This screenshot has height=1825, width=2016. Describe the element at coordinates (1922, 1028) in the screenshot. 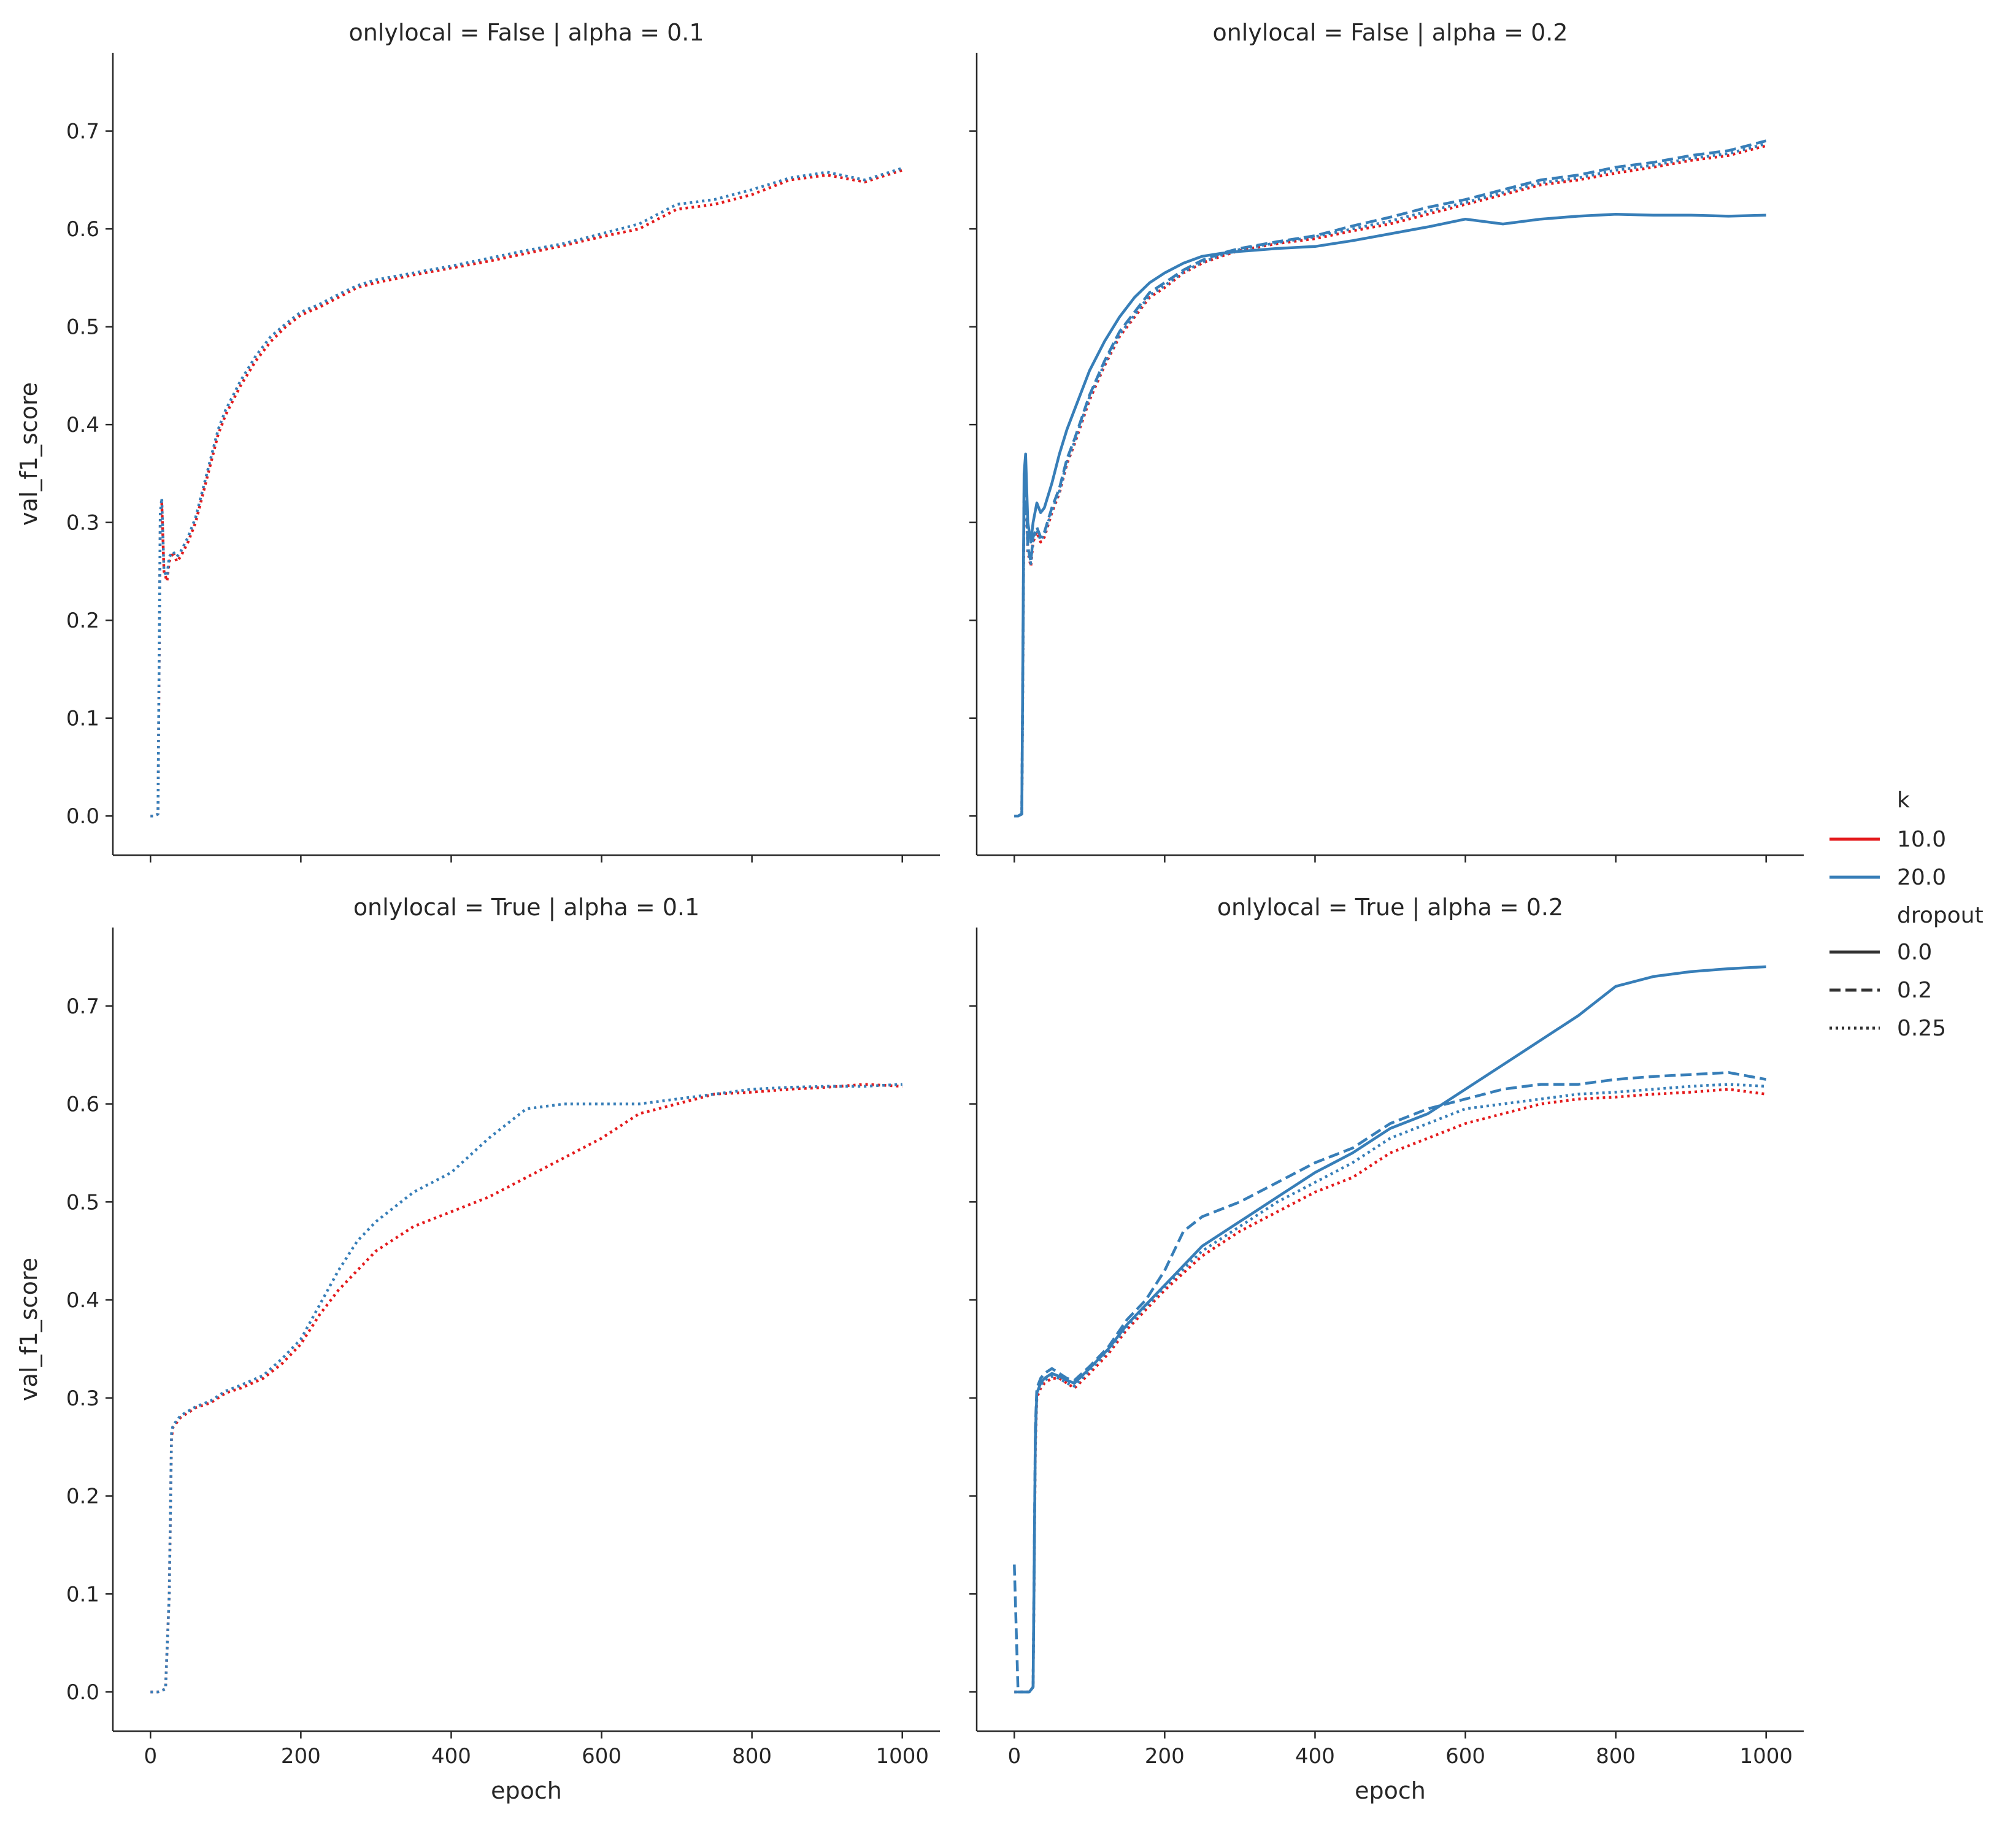

I see `legend-style-label-025: 0.25` at that location.